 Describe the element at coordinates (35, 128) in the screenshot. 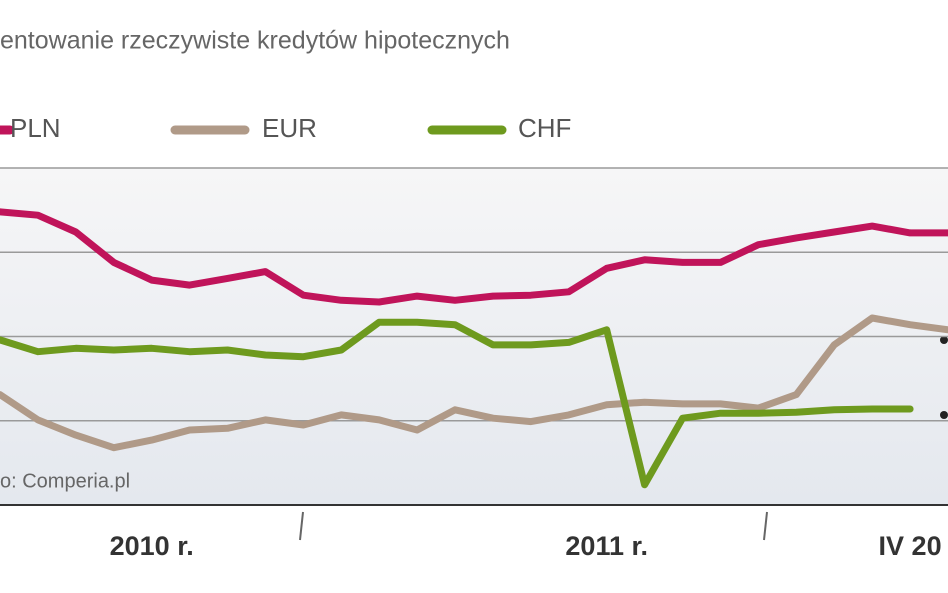

I see `legend-label: PLN` at that location.